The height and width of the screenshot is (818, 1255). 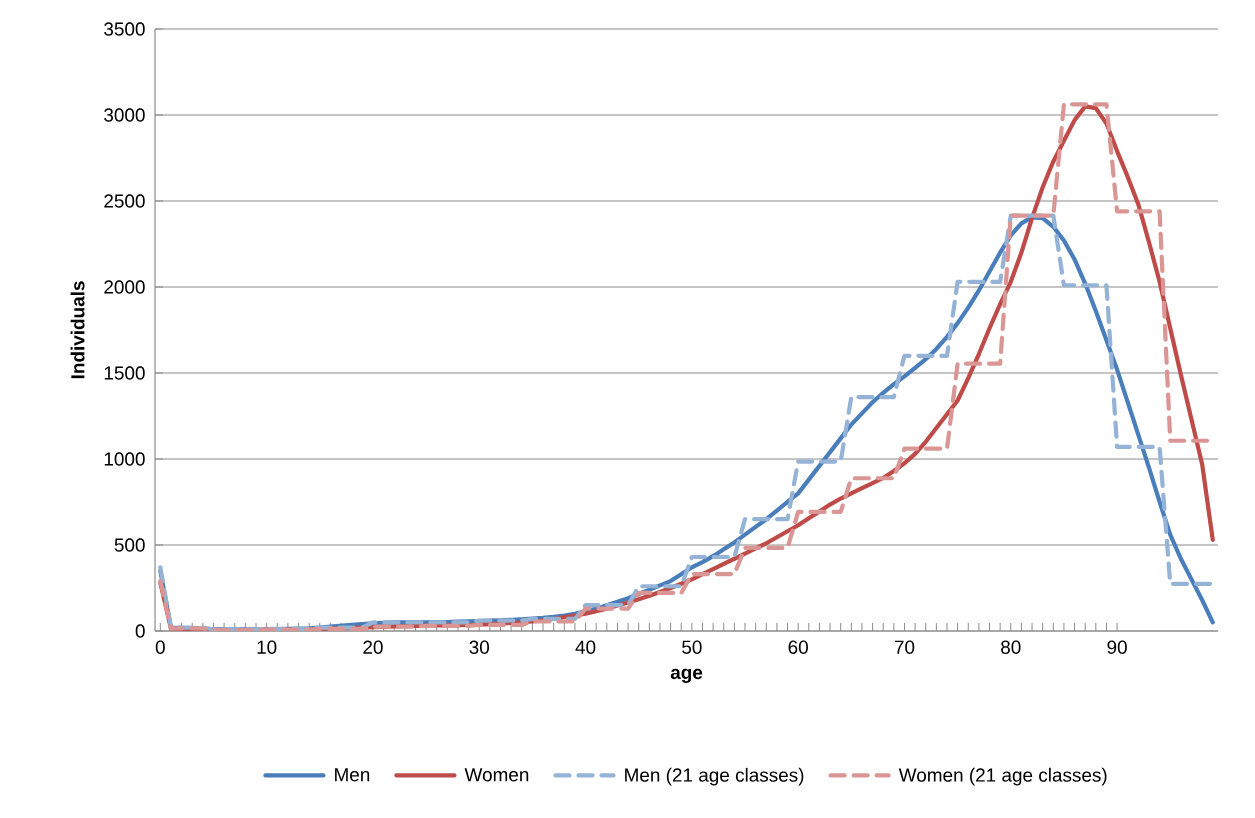 What do you see at coordinates (124, 115) in the screenshot?
I see `y-tick-label: 3000` at bounding box center [124, 115].